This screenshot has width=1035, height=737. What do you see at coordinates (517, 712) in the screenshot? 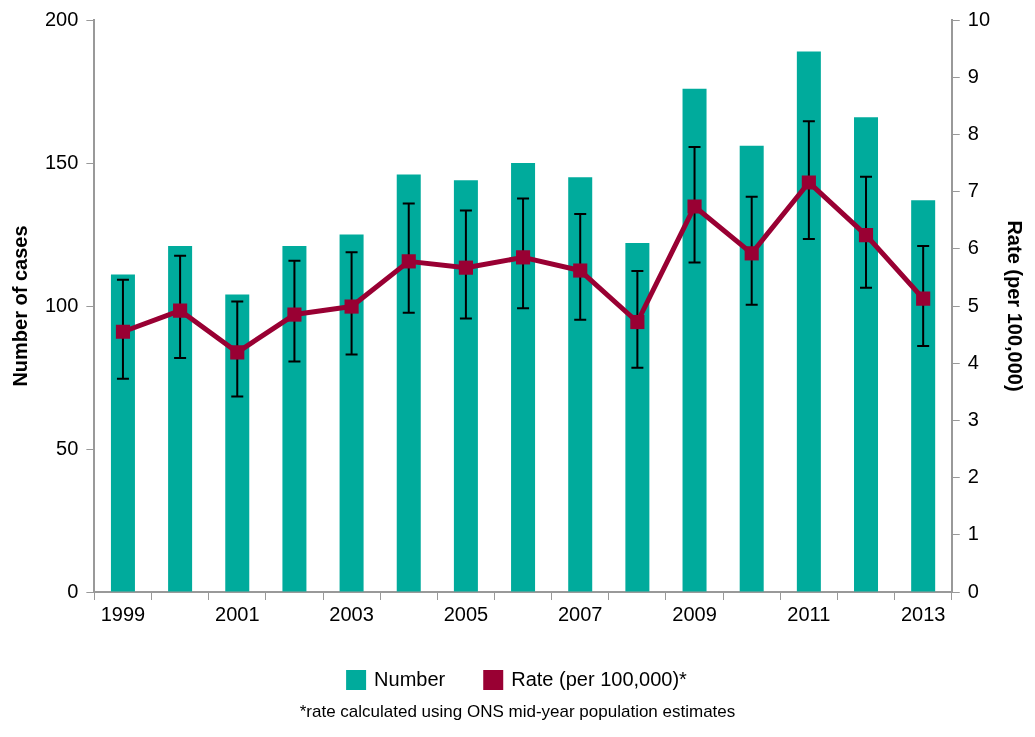
I see `text: *rate calculated using ONS mid-year population estimates` at bounding box center [517, 712].